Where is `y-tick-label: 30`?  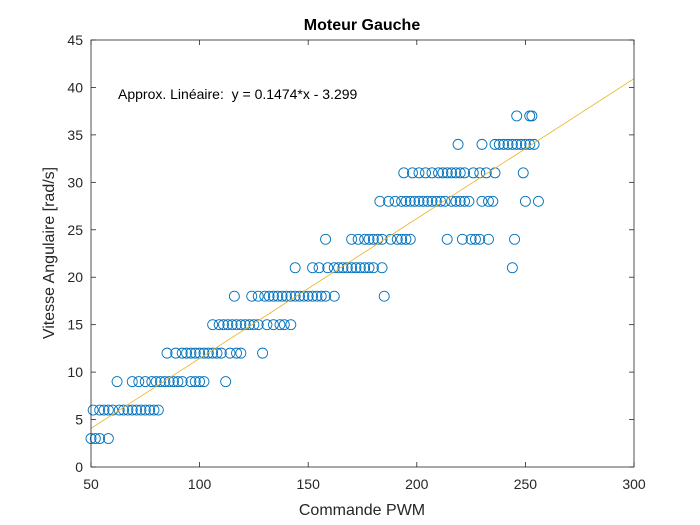 y-tick-label: 30 is located at coordinates (75, 182).